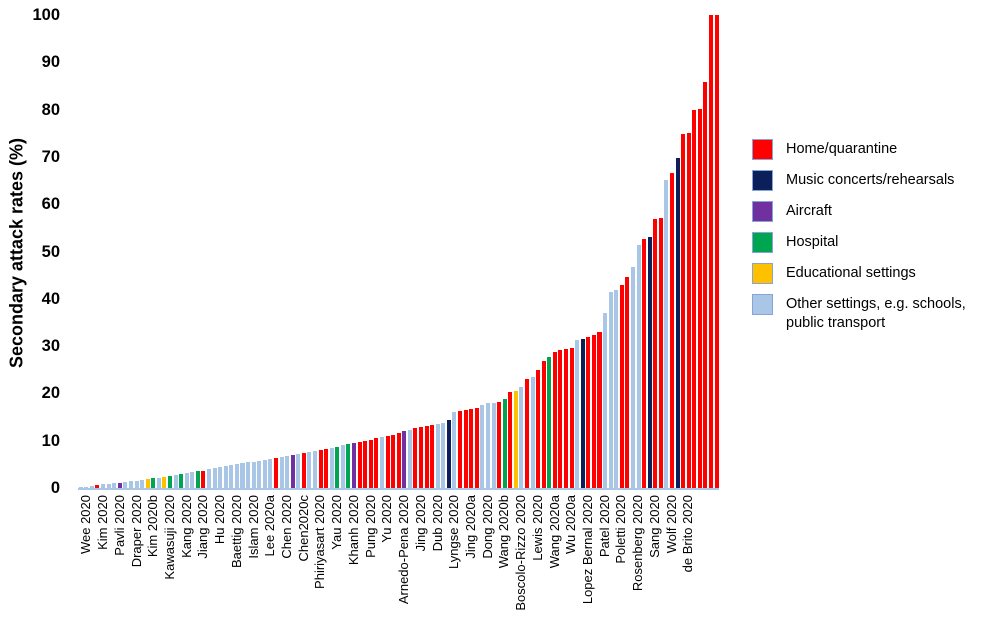 This screenshot has width=1000, height=641. Describe the element at coordinates (654, 526) in the screenshot. I see `x-axis-label: Sang 2020` at that location.